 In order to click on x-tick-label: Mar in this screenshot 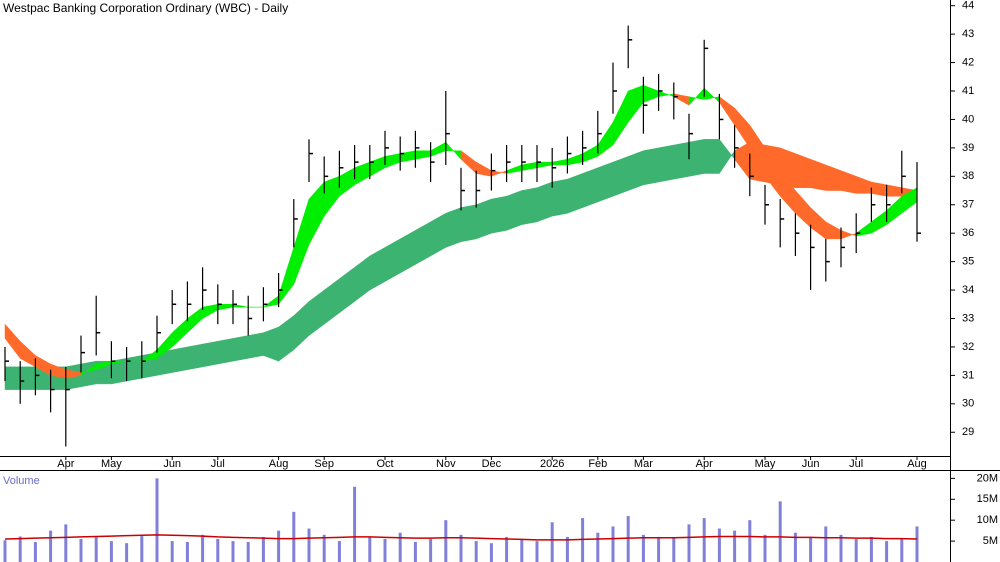, I will do `click(643, 464)`.